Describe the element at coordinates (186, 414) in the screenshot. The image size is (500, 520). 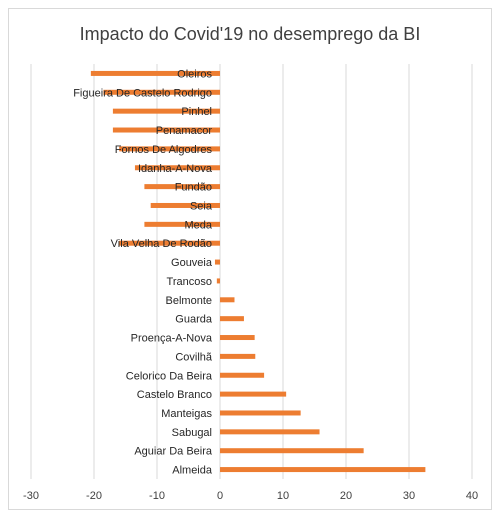
I see `category-label: Manteigas` at that location.